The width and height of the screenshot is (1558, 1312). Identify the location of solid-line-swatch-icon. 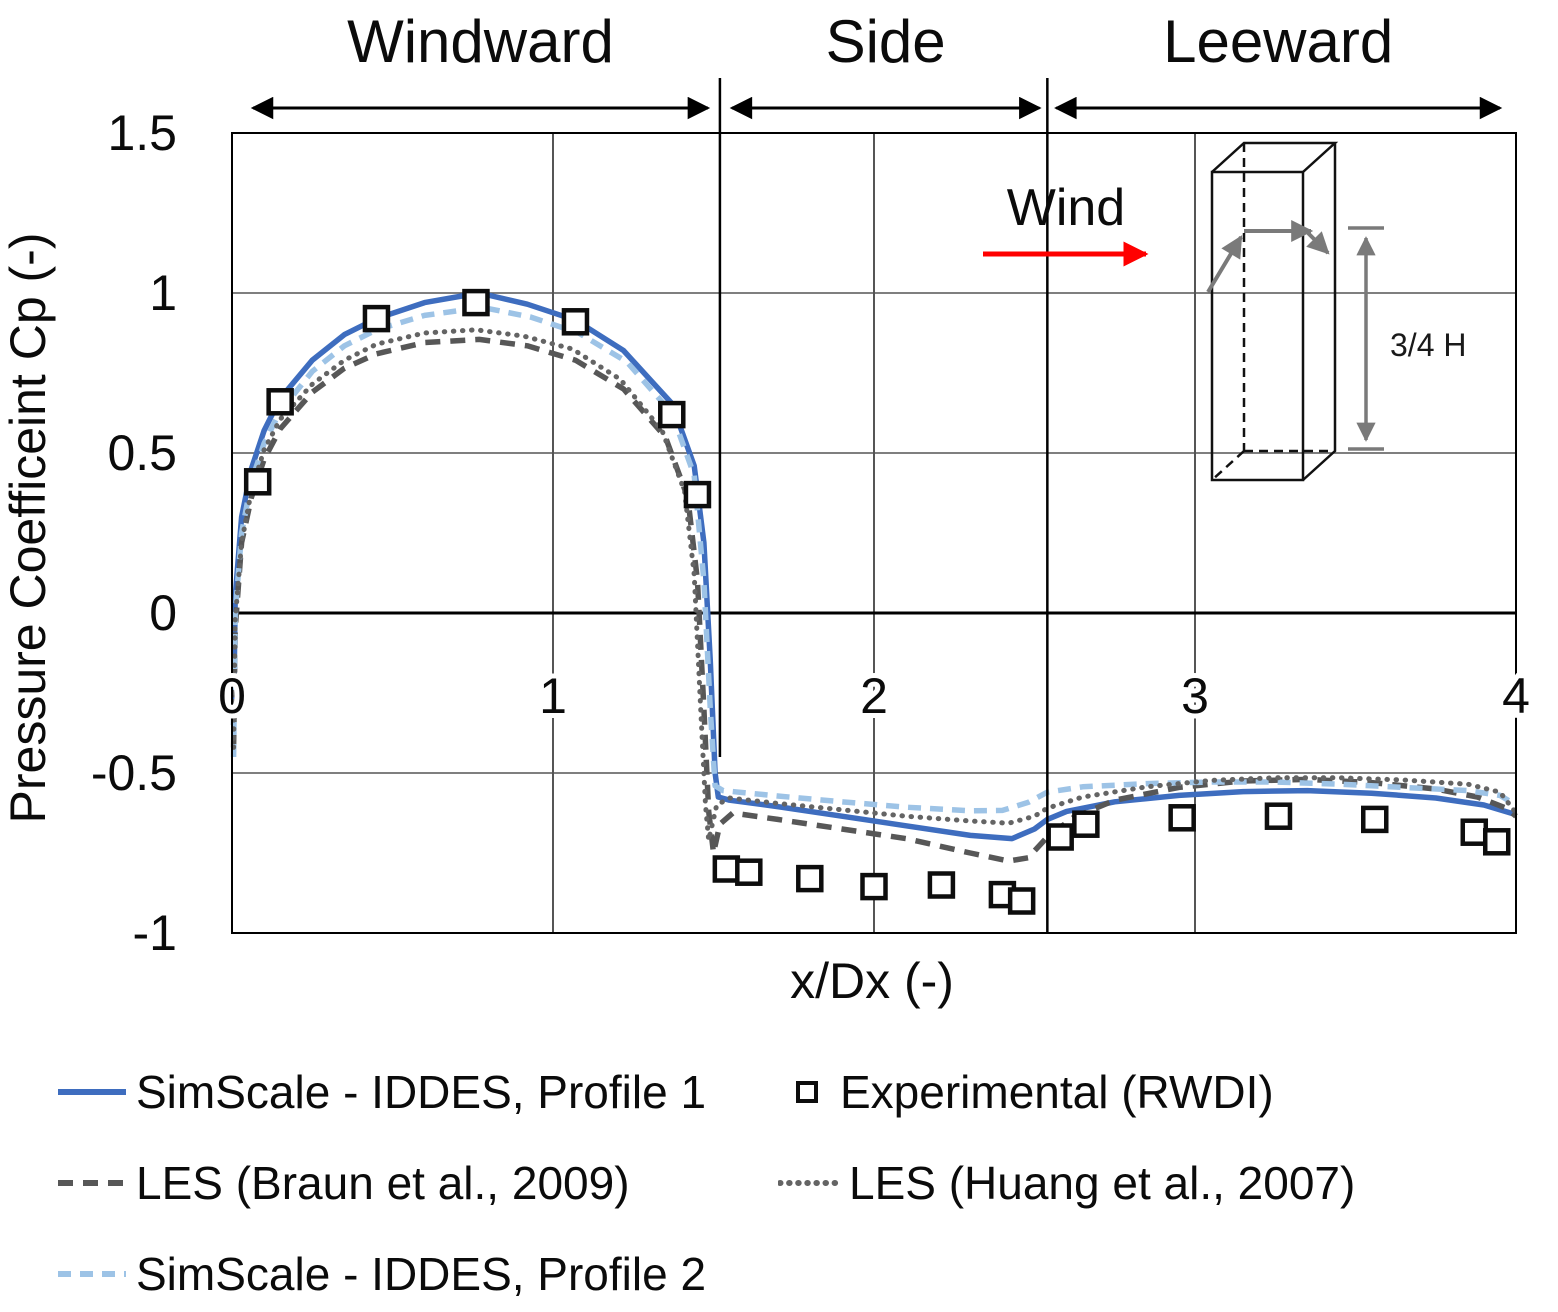
(92, 1092).